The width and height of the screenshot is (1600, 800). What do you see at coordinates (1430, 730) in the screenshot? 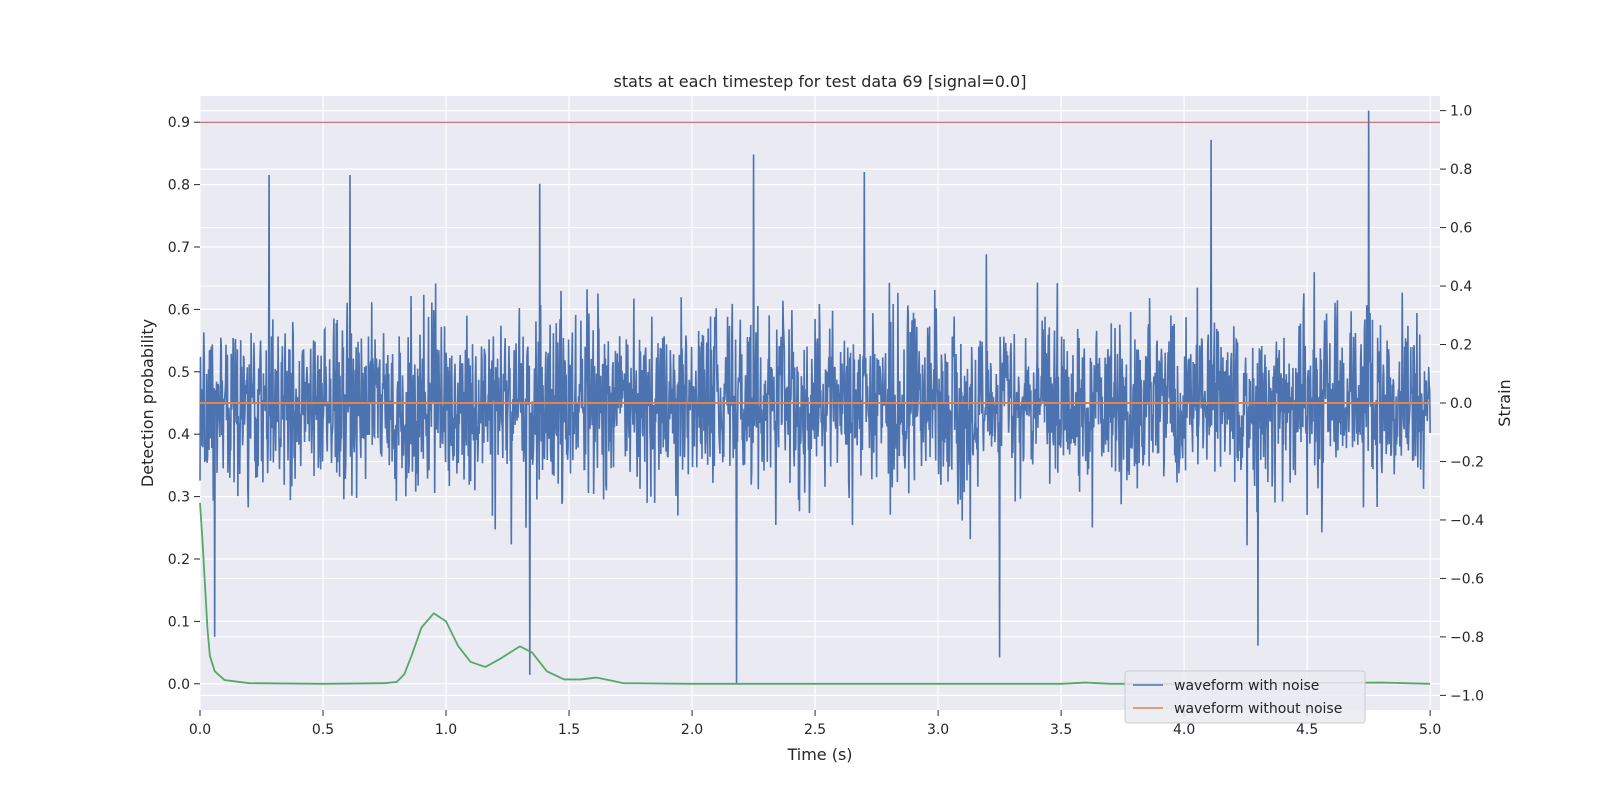
I see `x-tick-label: 5.0` at bounding box center [1430, 730].